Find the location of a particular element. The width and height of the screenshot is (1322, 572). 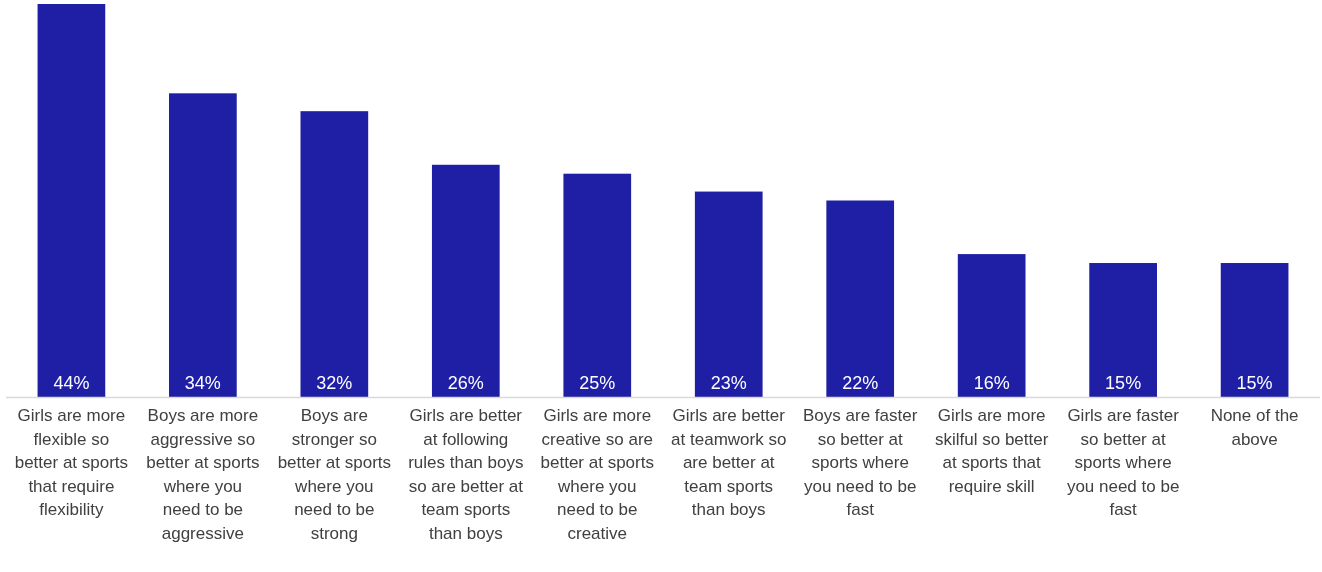

x-tick-label: Boys are stronger so better at sports where you need to be strong is located at coordinates (334, 474).